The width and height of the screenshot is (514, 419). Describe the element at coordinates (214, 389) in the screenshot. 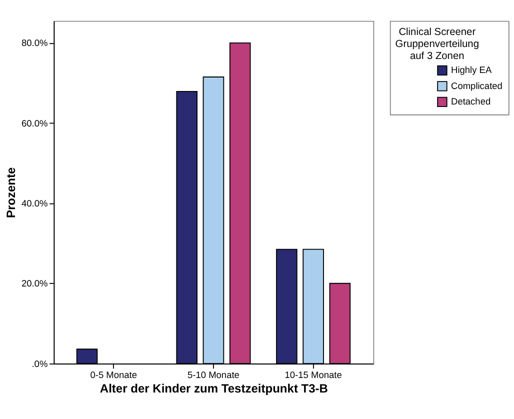

I see `x-axis-title: Alter der Kinder zum Testzeitpunkt T3-B` at that location.